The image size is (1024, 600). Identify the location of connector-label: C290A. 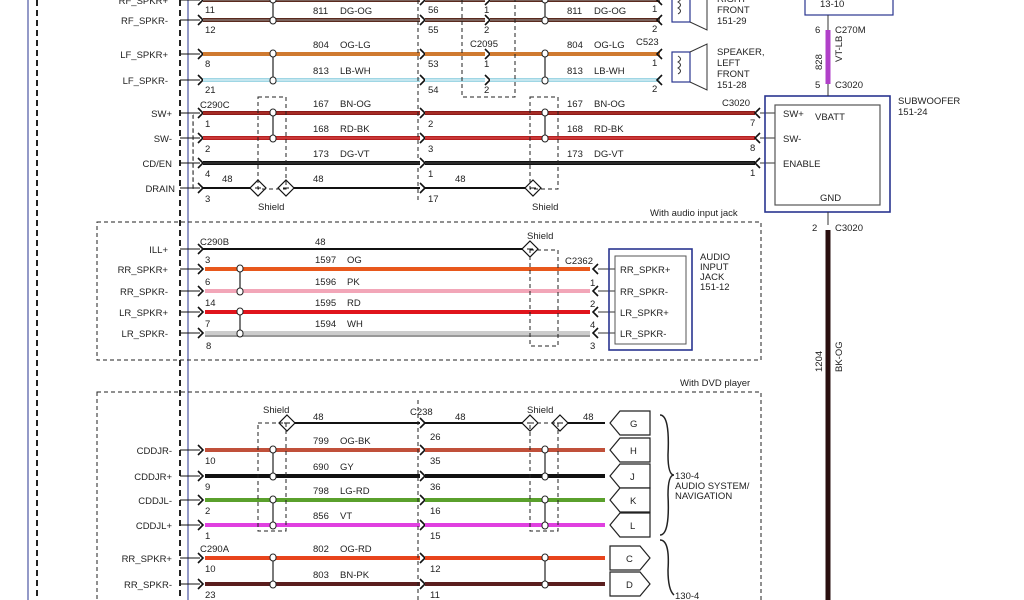
(215, 549).